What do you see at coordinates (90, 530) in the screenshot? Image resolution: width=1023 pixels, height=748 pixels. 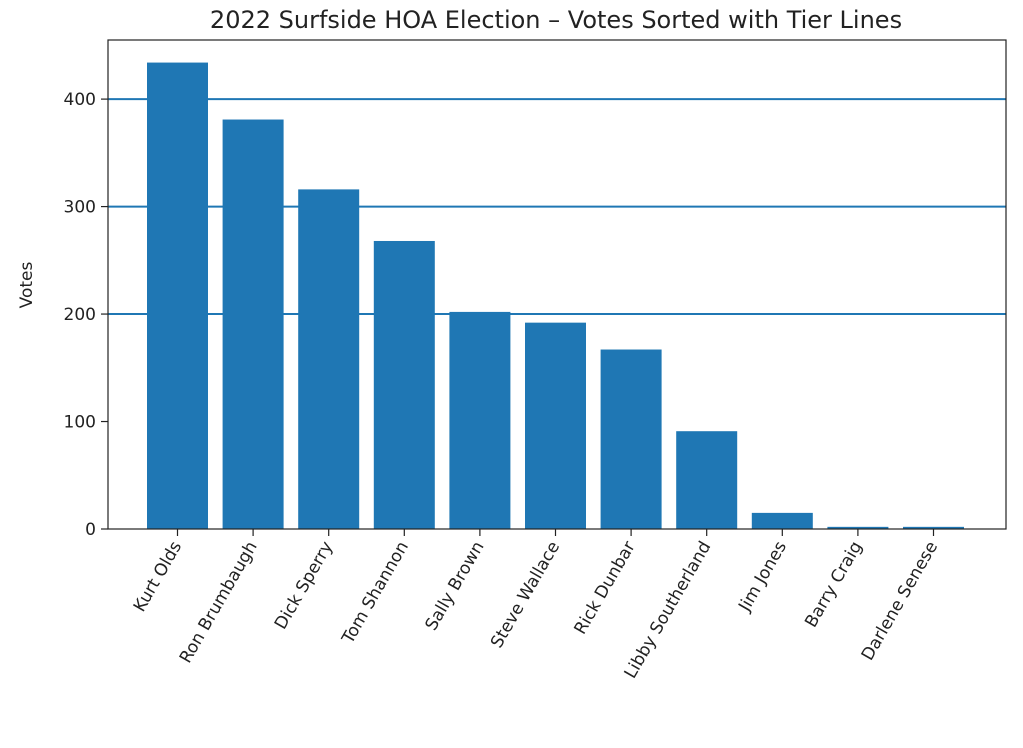 I see `y-tick-label: 0` at bounding box center [90, 530].